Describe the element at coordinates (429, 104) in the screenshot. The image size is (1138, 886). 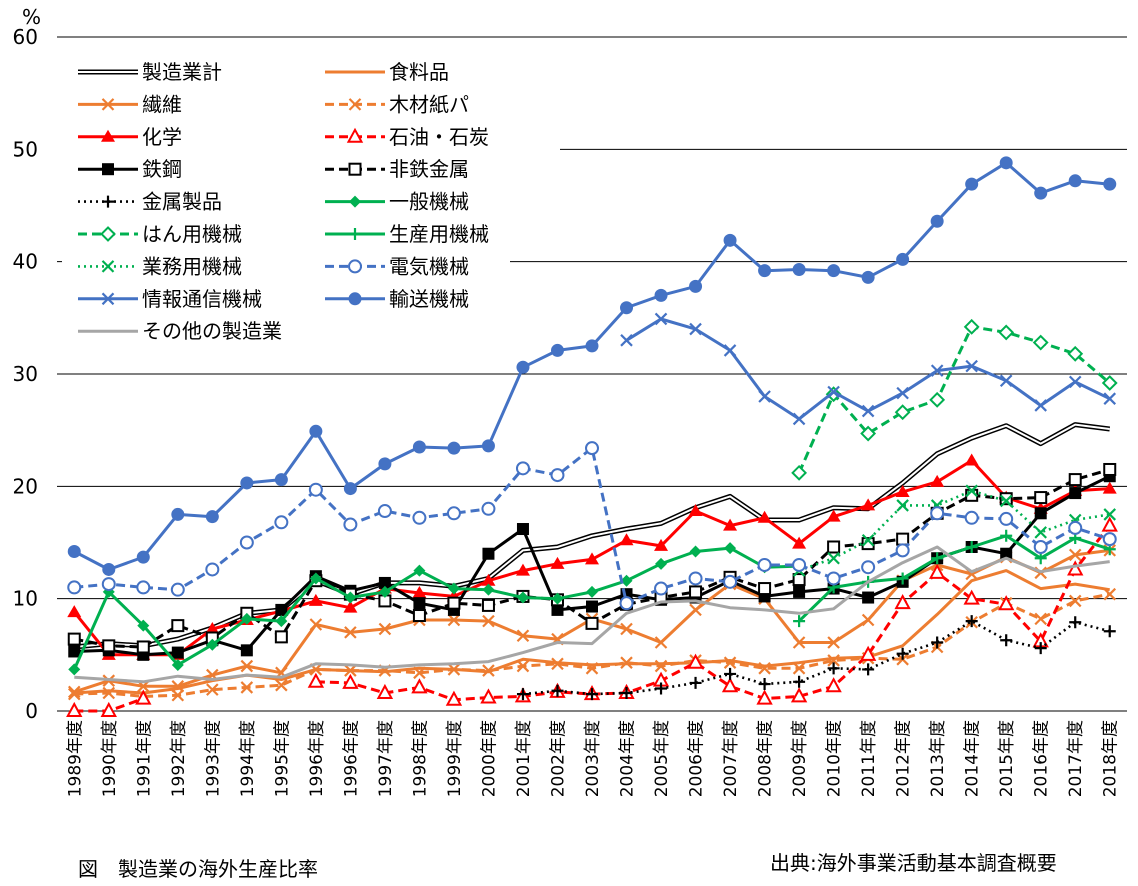
I see `legend-label: 木材紙パ` at that location.